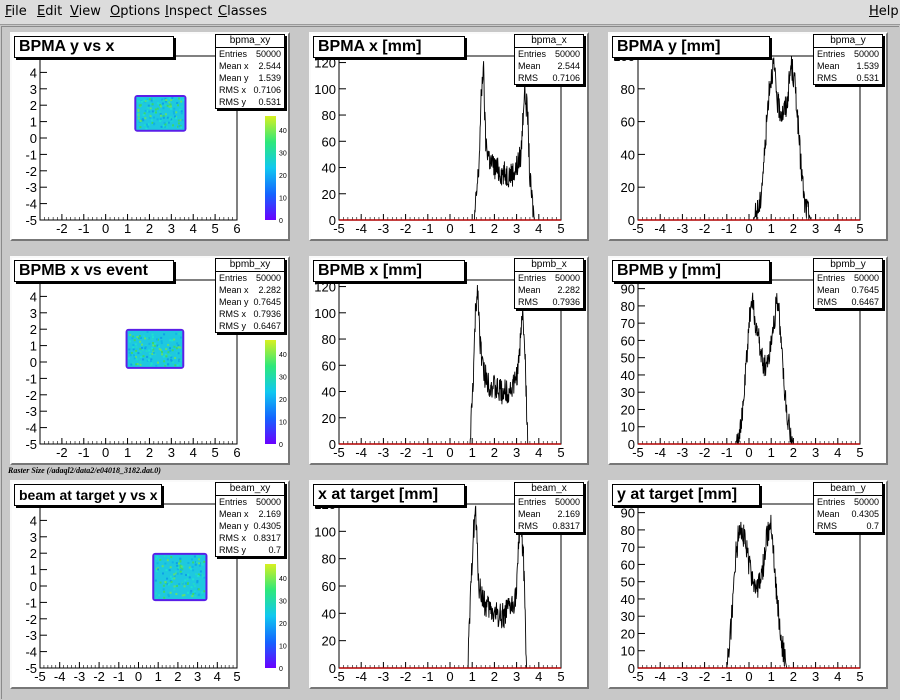 The width and height of the screenshot is (900, 700). What do you see at coordinates (250, 66) in the screenshot?
I see `stats-row: Mean x 2.544` at bounding box center [250, 66].